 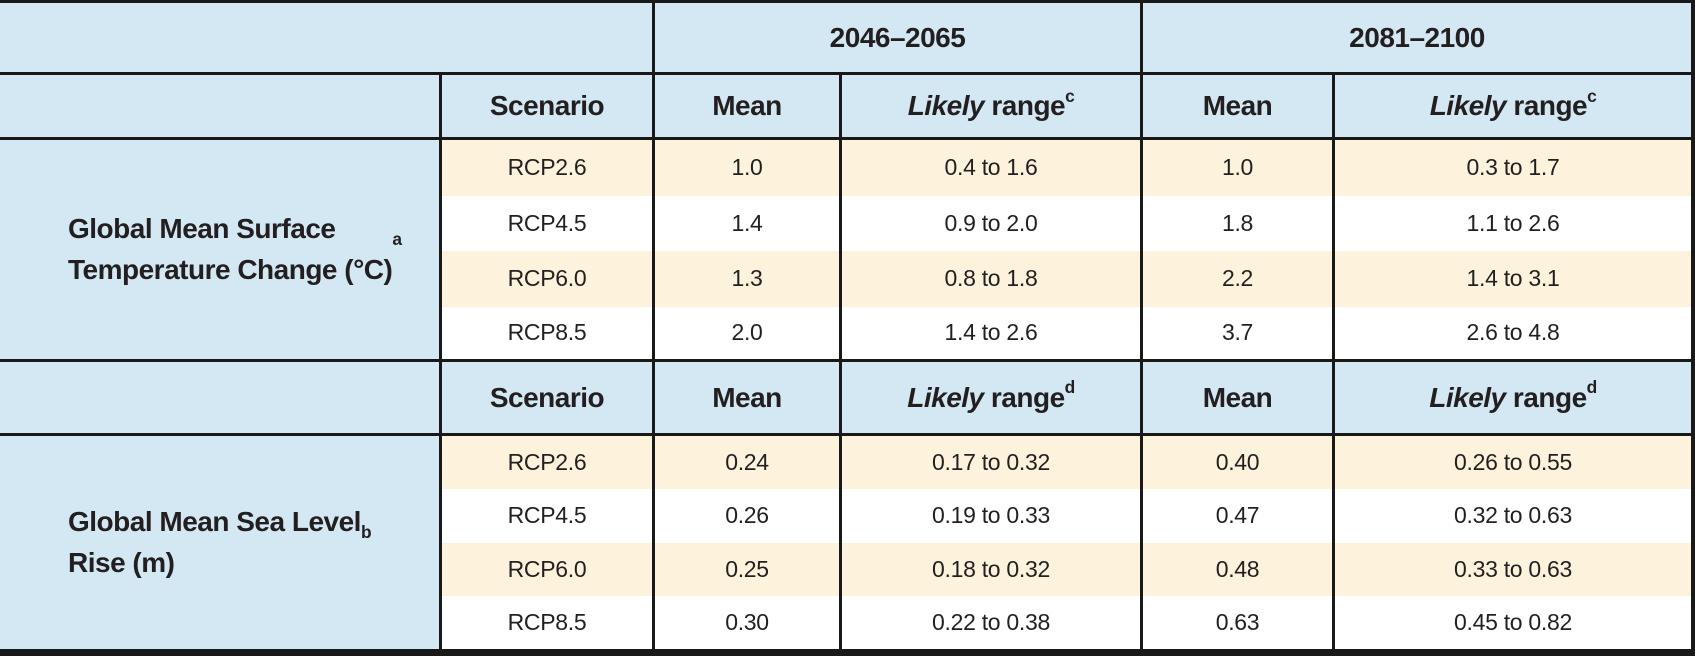 I want to click on mean-column-header-far: Mean, so click(x=1236, y=107).